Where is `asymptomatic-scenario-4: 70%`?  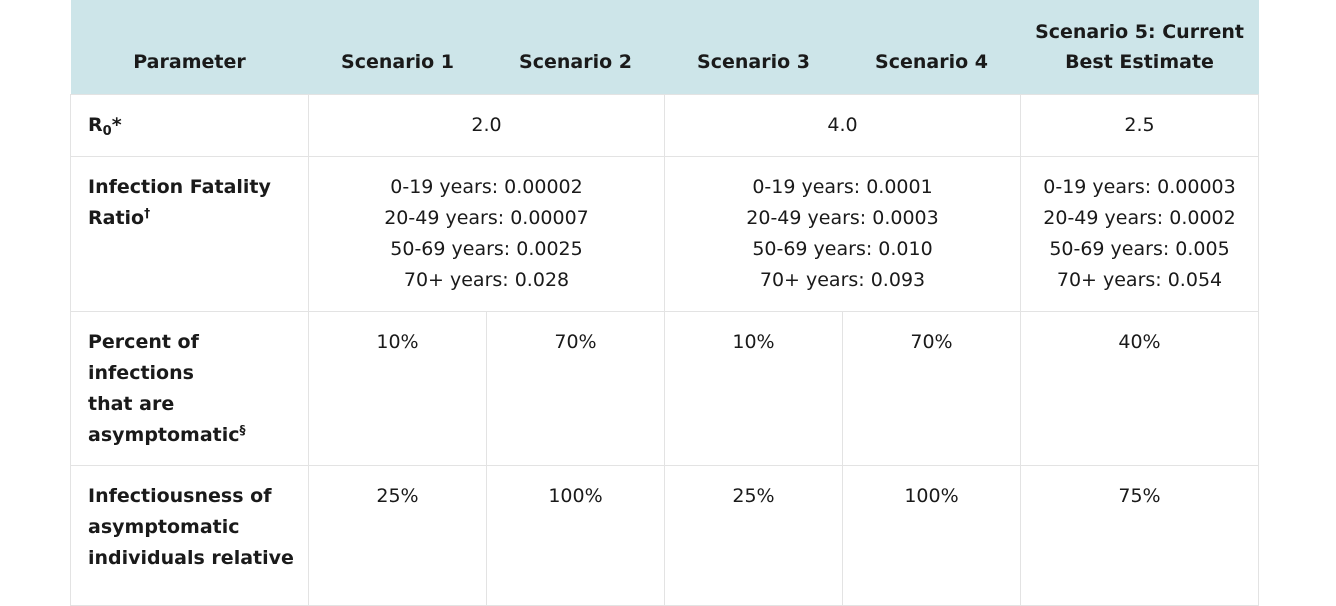 asymptomatic-scenario-4: 70% is located at coordinates (931, 388).